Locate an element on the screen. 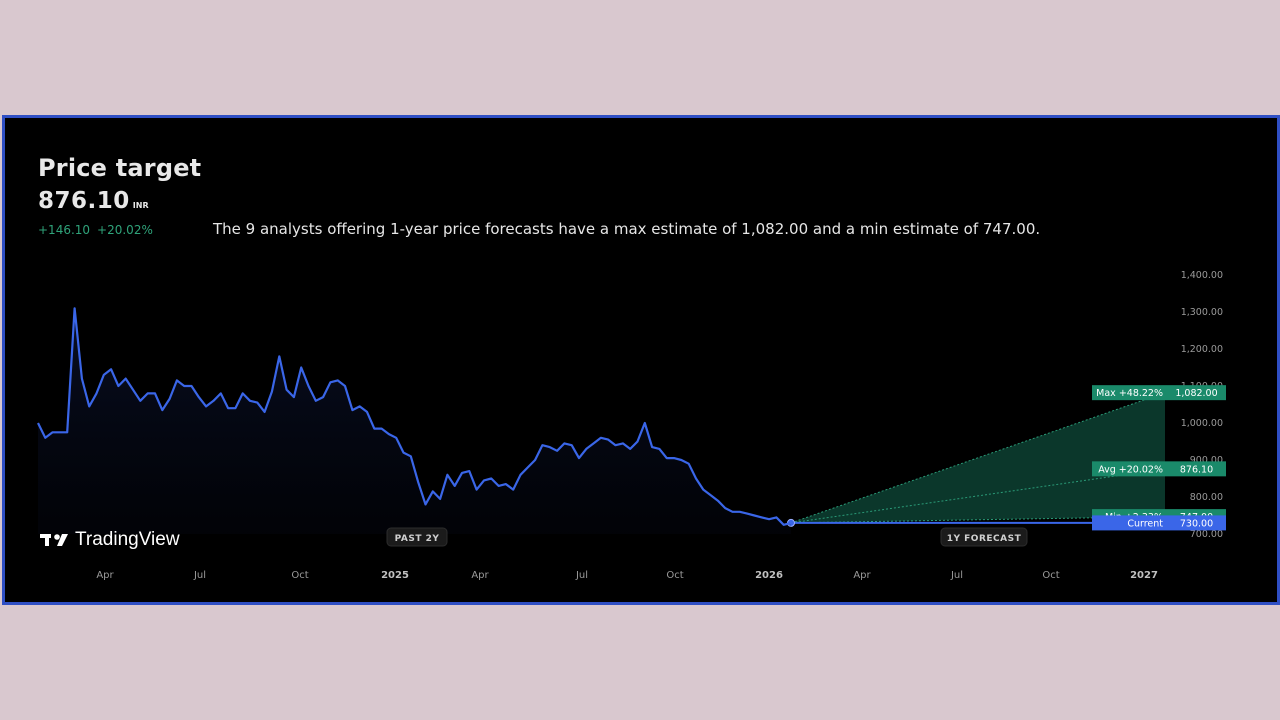 The height and width of the screenshot is (720, 1280). current-label: Current 730.00 is located at coordinates (1159, 523).